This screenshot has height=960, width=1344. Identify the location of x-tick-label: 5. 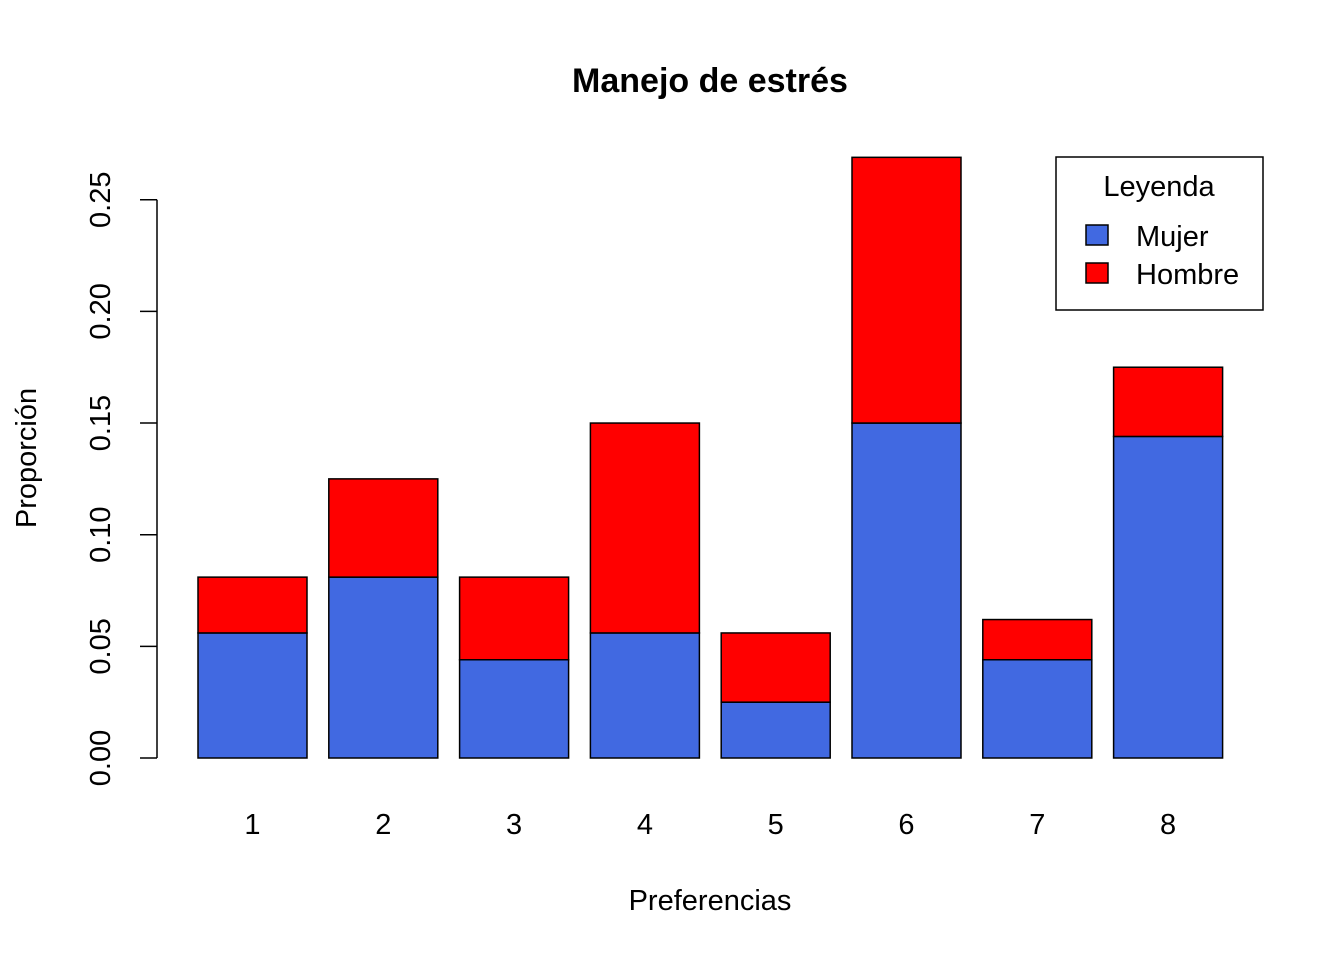
(776, 825).